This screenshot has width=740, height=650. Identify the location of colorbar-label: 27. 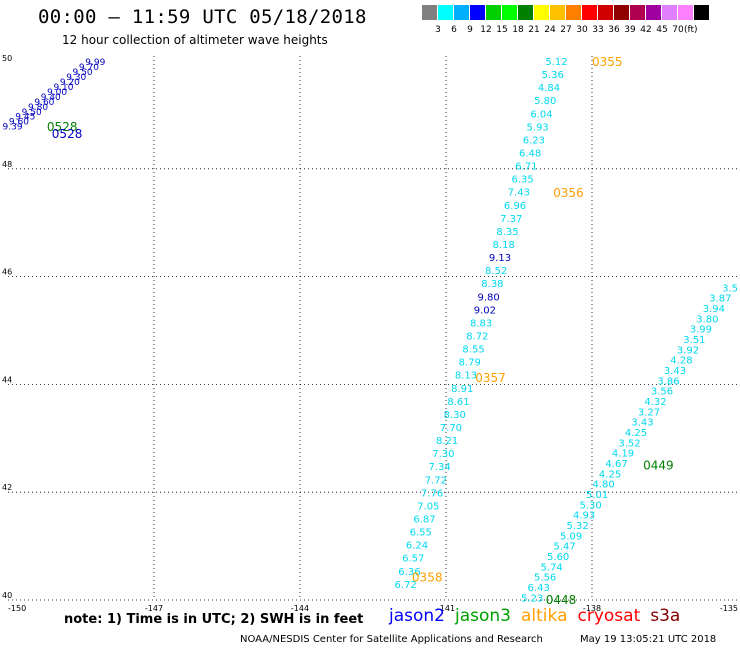
(566, 30).